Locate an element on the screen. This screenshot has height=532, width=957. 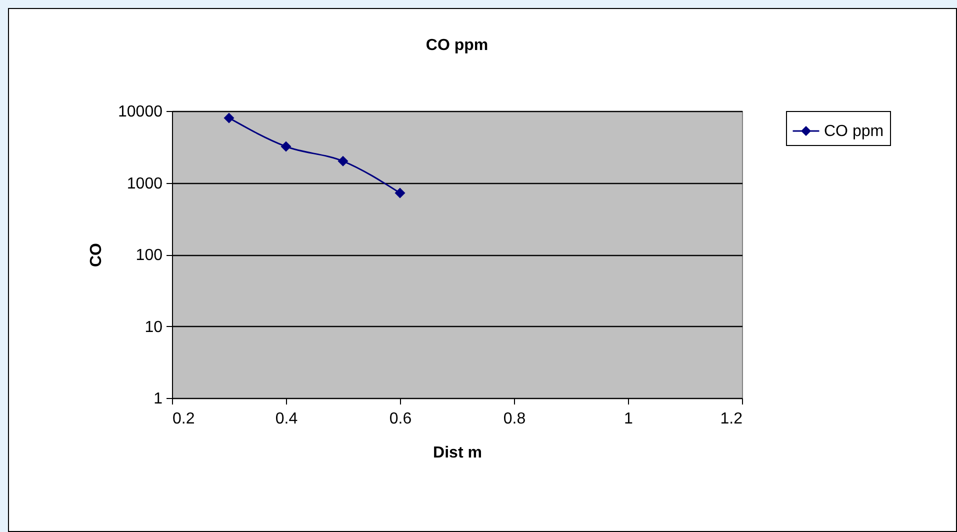
x-tick-label: 1 is located at coordinates (629, 419).